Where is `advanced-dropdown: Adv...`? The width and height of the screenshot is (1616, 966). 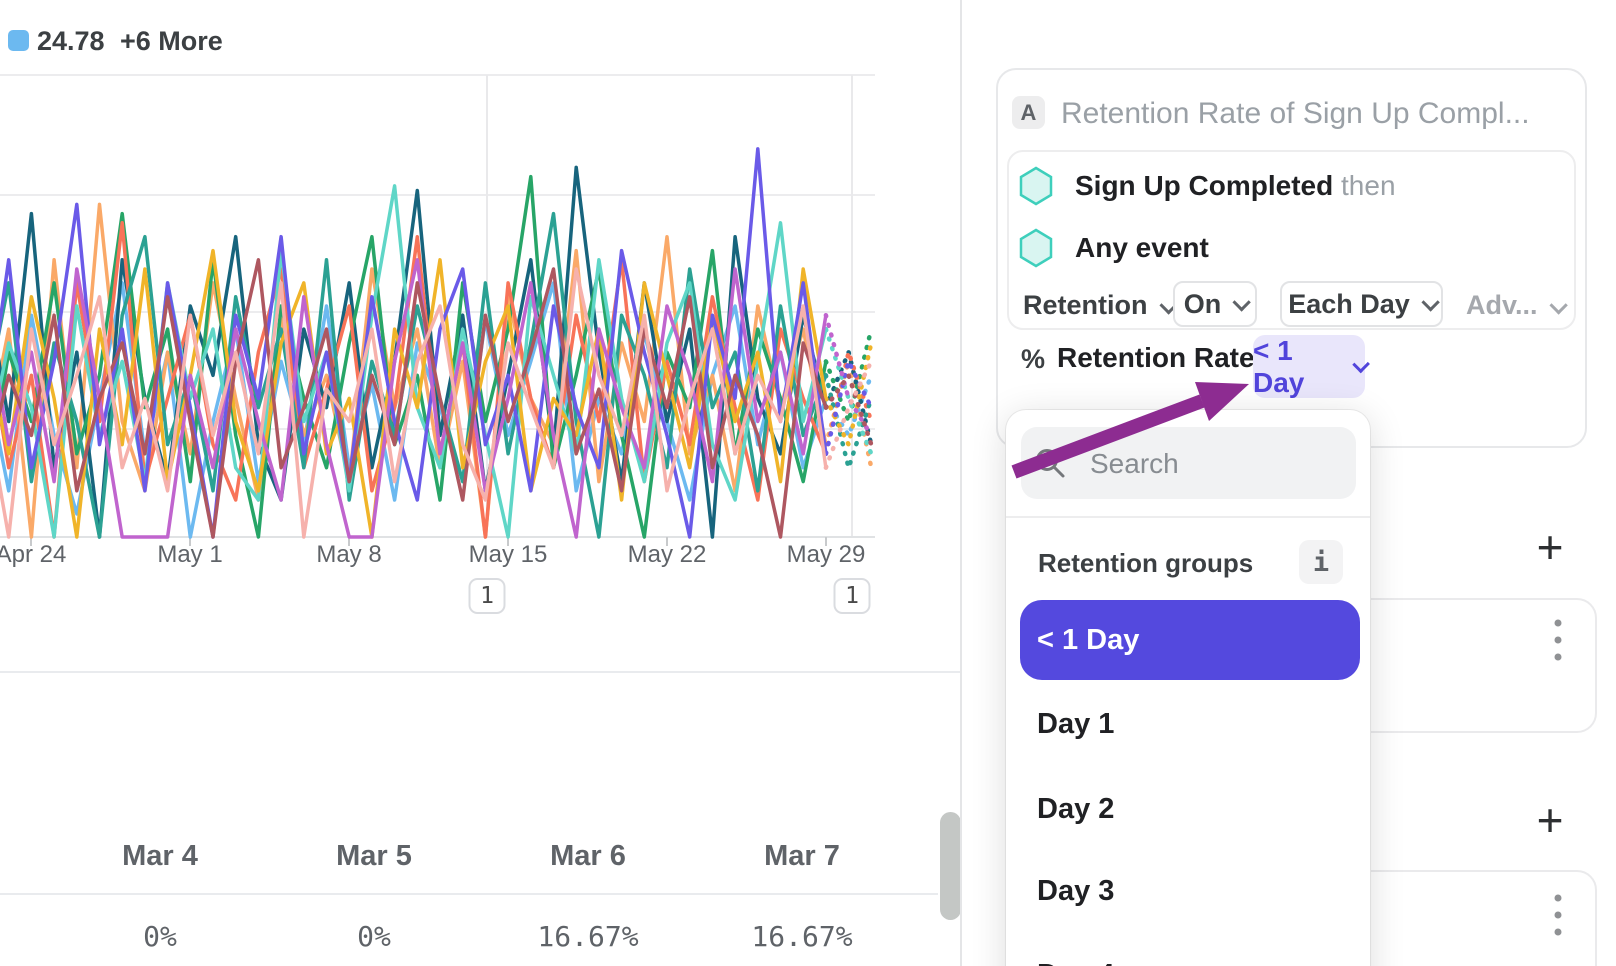
advanced-dropdown: Adv... is located at coordinates (1517, 305).